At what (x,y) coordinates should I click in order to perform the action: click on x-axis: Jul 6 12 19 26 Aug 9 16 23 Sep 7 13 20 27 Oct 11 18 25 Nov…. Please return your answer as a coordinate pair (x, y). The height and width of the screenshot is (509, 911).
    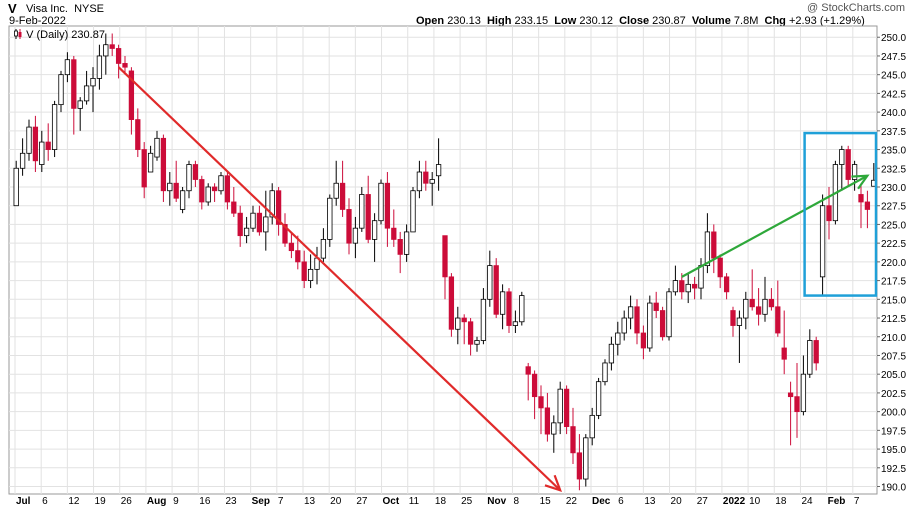
    Looking at the image, I should click on (438, 501).